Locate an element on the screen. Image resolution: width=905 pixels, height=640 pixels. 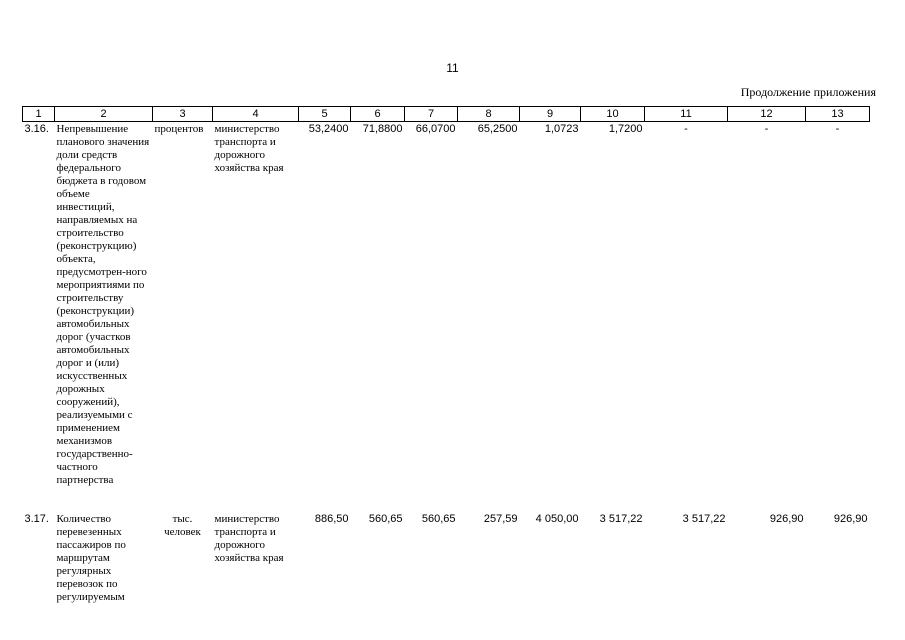
continuation-label: Продолжение приложения is located at coordinates (808, 92).